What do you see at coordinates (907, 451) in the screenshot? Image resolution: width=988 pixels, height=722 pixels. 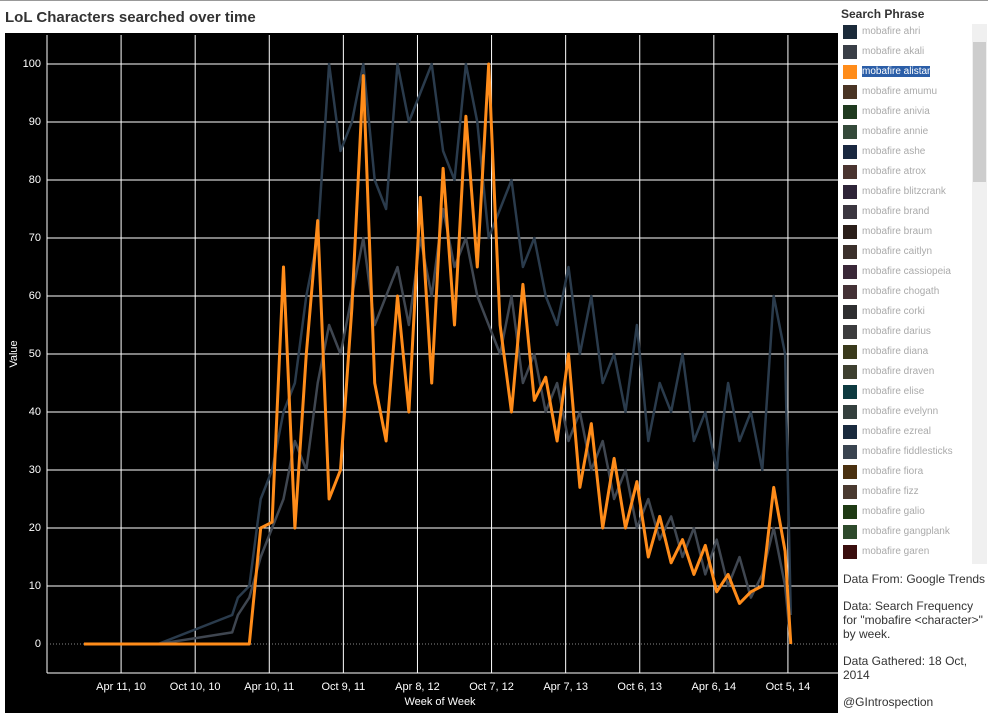 I see `legend-label: mobafire fiddlesticks` at bounding box center [907, 451].